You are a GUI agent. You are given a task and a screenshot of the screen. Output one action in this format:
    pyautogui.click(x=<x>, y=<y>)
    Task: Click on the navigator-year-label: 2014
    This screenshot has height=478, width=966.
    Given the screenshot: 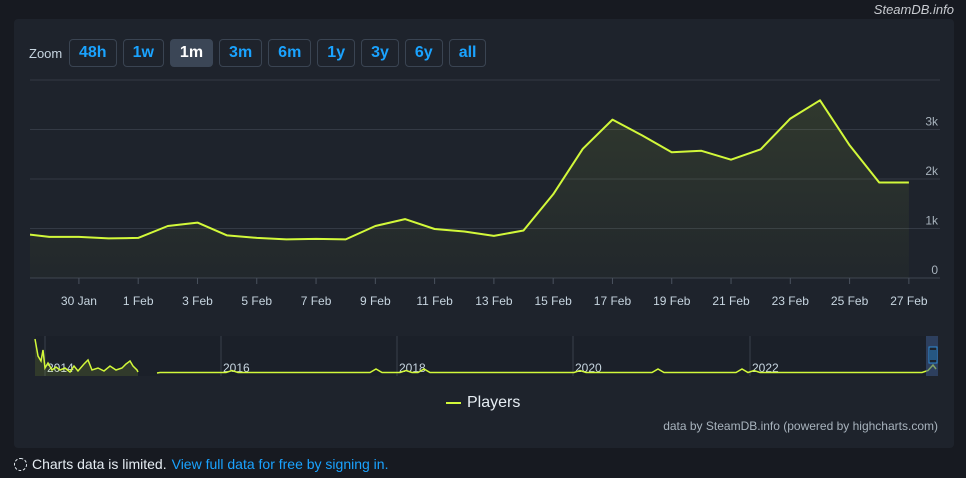 What is the action you would take?
    pyautogui.click(x=60, y=368)
    